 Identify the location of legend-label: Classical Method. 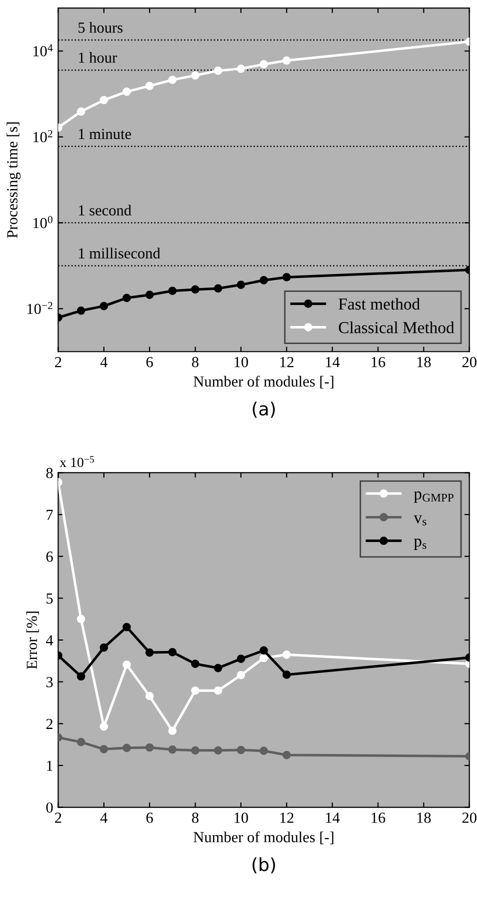
(396, 328).